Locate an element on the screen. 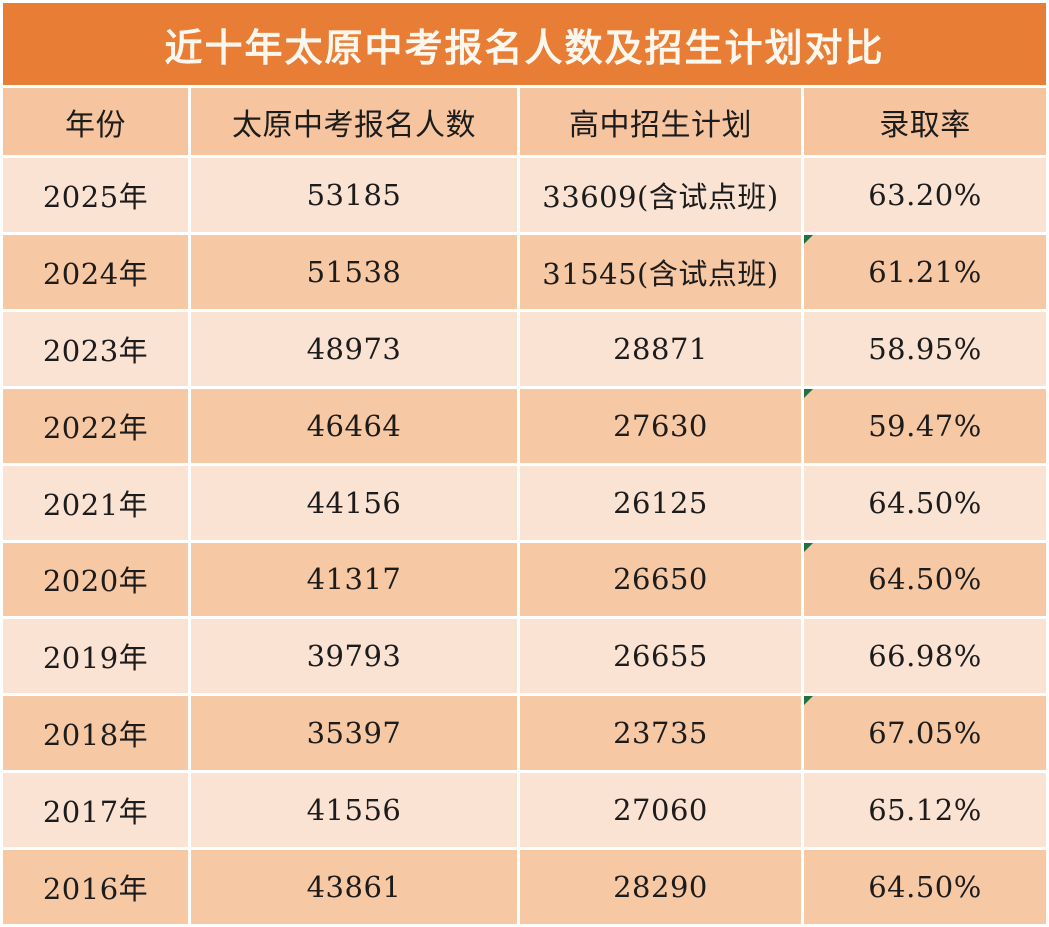  cell-applicants: 53185 is located at coordinates (354, 195).